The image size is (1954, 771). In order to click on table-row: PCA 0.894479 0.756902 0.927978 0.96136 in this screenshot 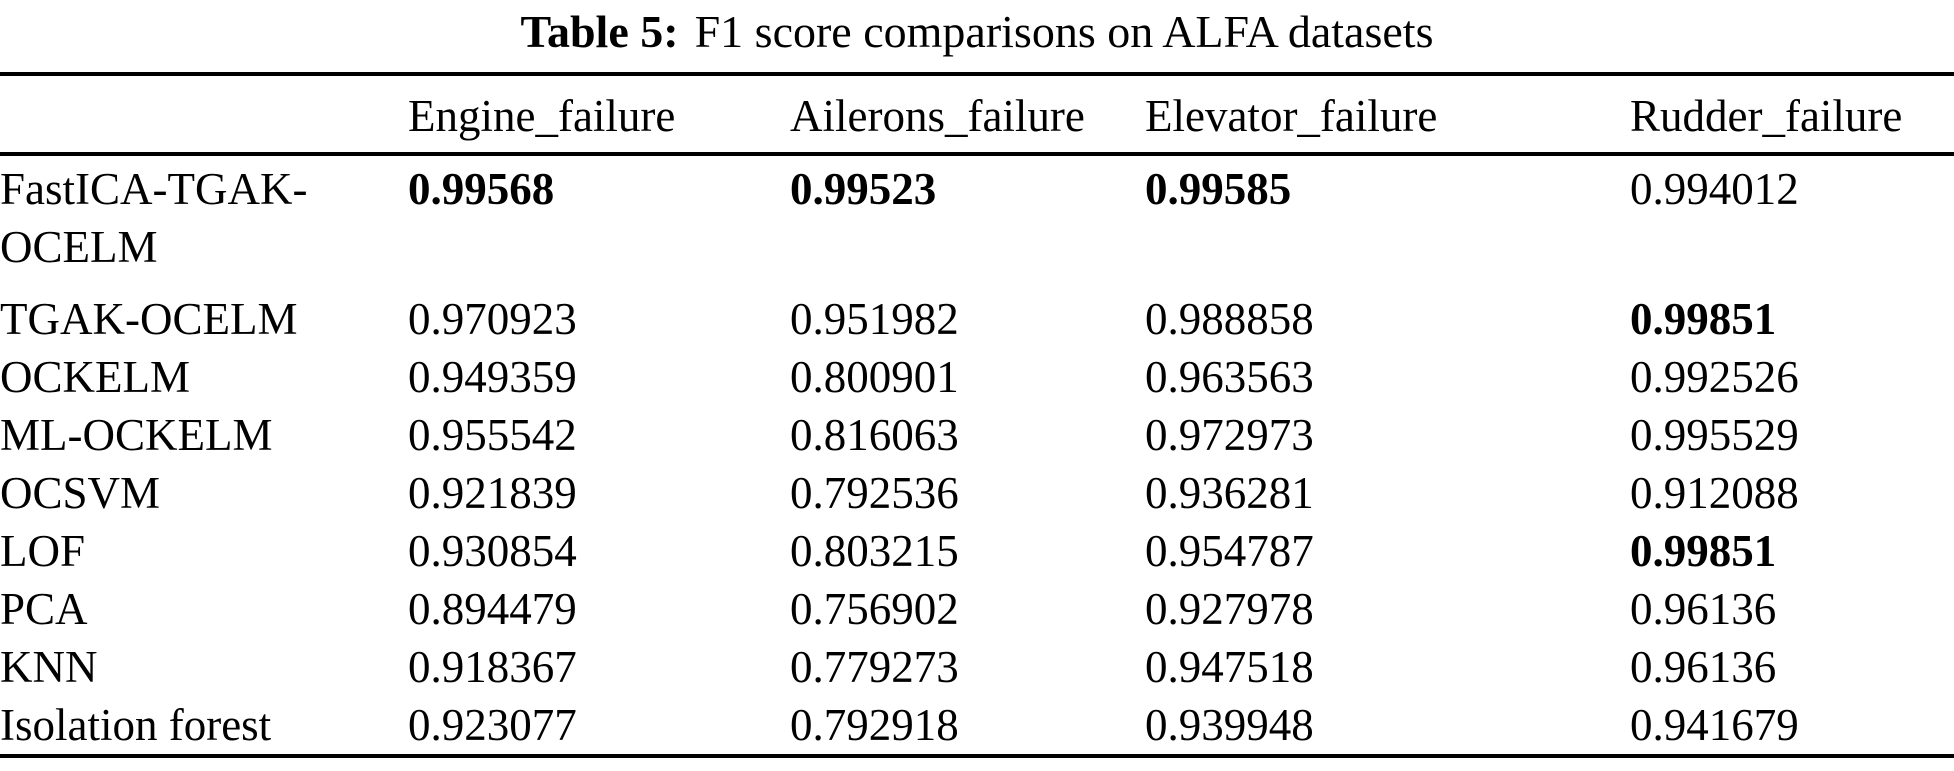, I will do `click(977, 609)`.